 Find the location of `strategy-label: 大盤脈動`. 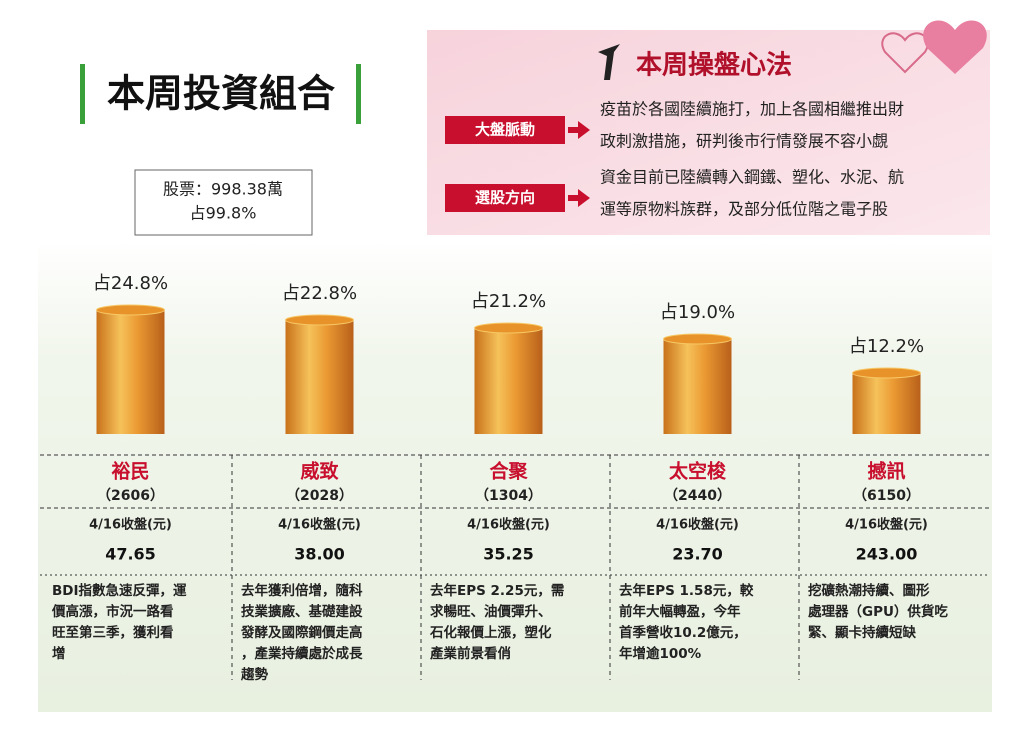

strategy-label: 大盤脈動 is located at coordinates (505, 130).